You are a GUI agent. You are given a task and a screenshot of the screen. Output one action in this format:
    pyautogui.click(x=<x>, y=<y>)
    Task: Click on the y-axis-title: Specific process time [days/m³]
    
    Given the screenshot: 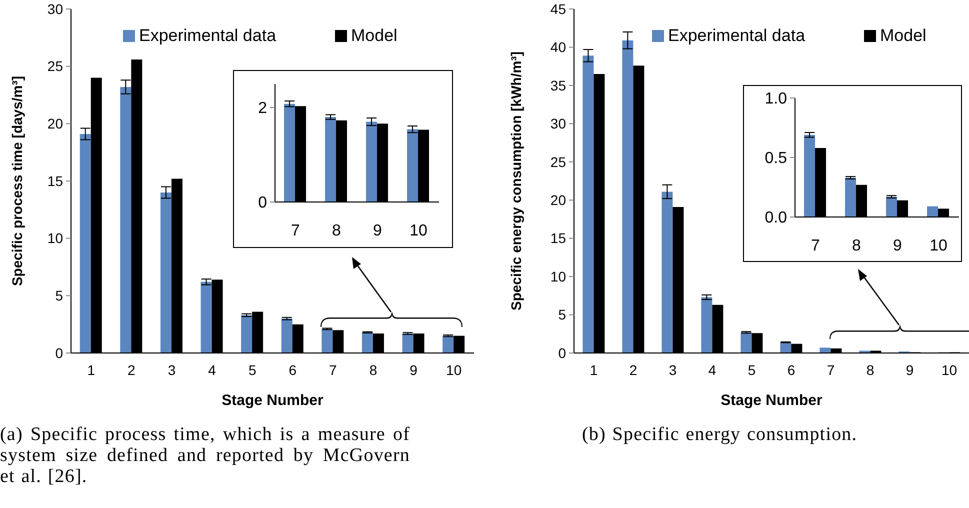 What is the action you would take?
    pyautogui.click(x=17, y=181)
    